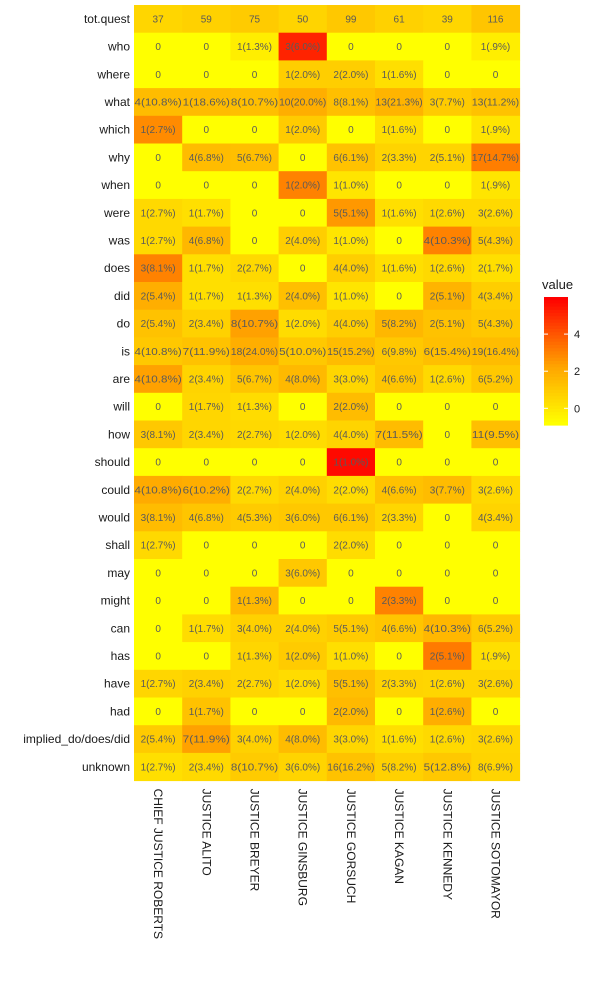  Describe the element at coordinates (254, 767) in the screenshot. I see `cell-label: 8(10.7%)` at that location.